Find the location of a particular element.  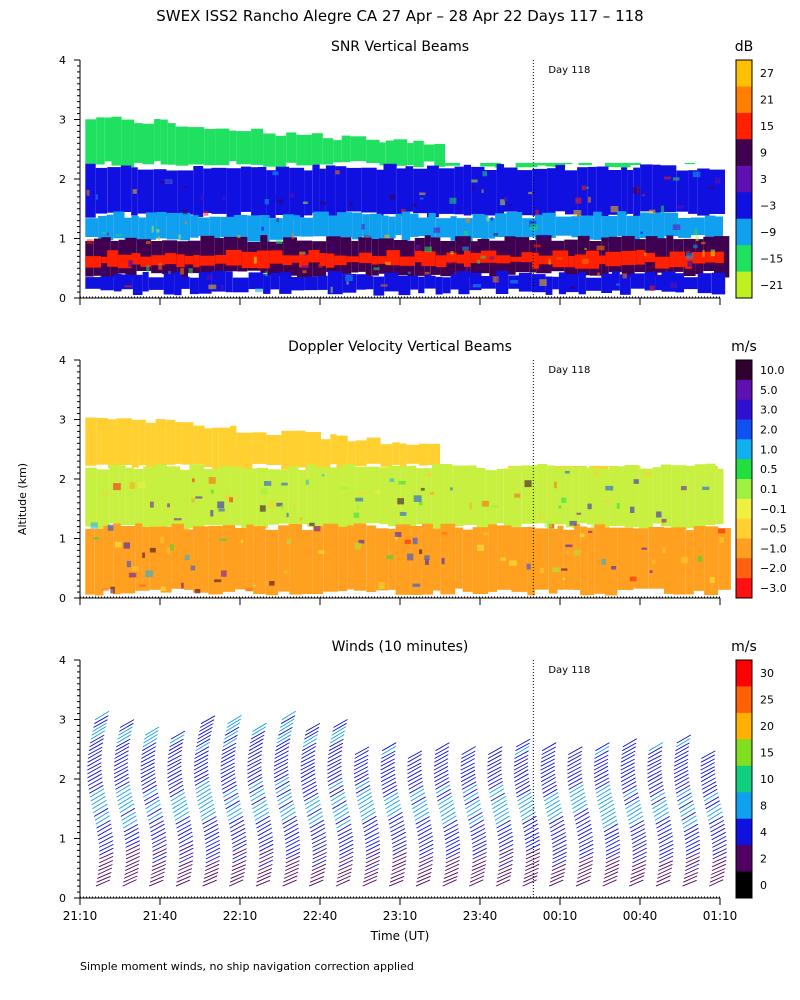

heatmap-cell-top-noise is located at coordinates (269, 150).